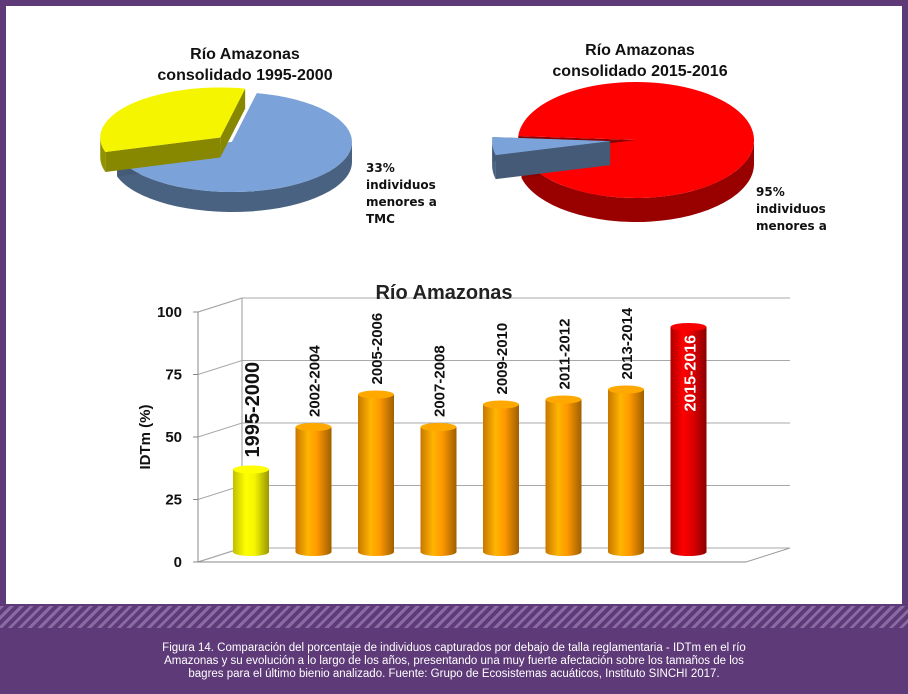 The width and height of the screenshot is (908, 694). I want to click on pie2-annotation-line: 95%, so click(770, 192).